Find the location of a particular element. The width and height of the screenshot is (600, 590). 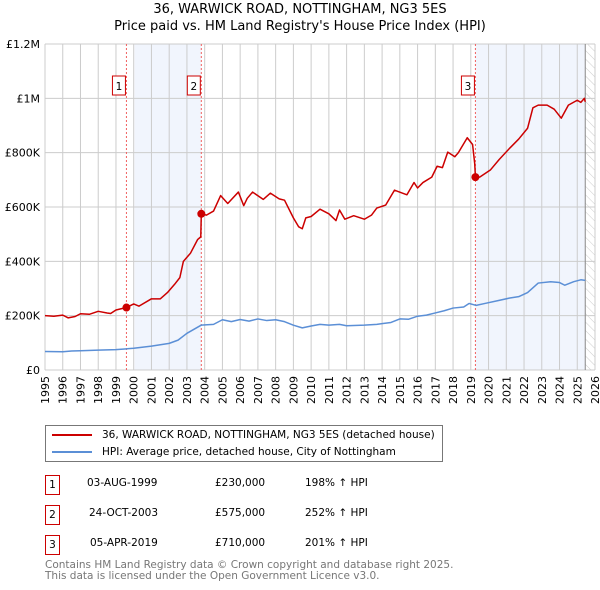

x-tick-label: 2022 is located at coordinates (524, 390).